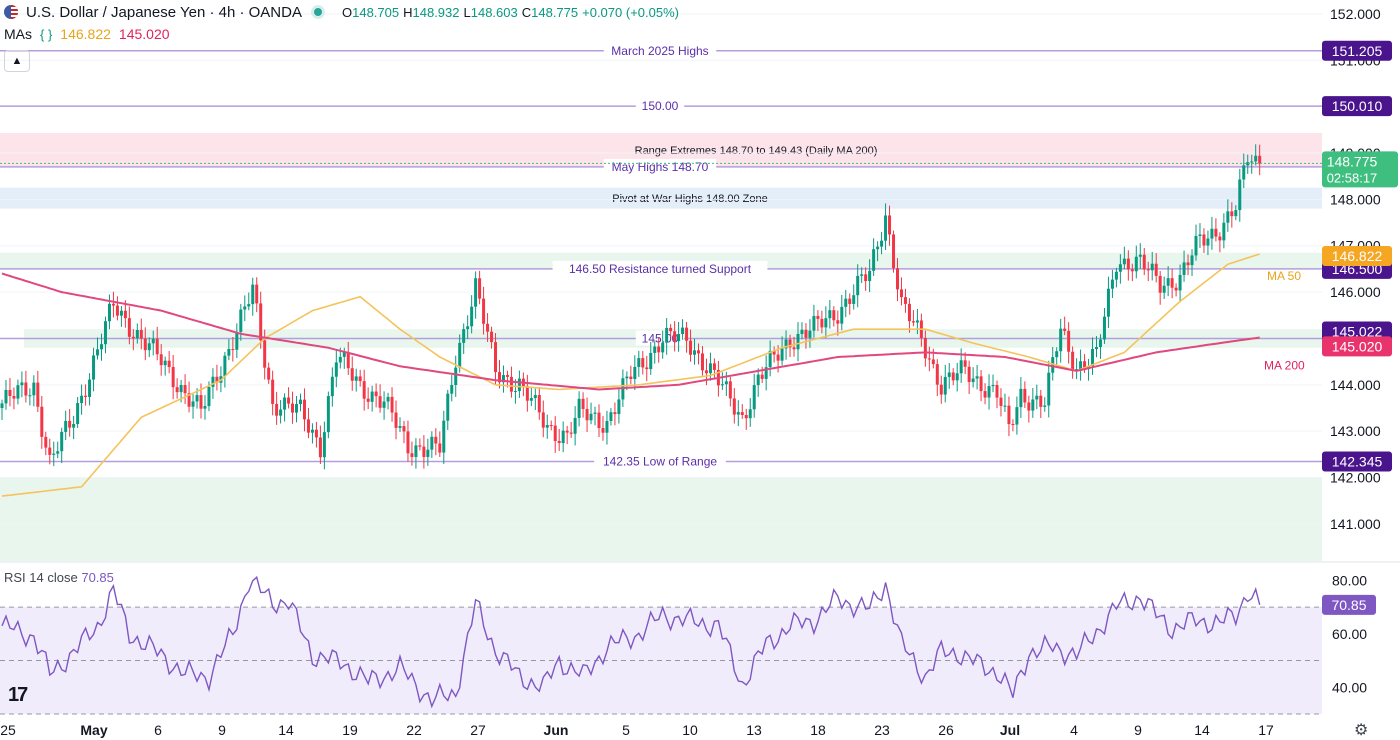 Image resolution: width=1400 pixels, height=740 pixels. I want to click on time-axis-label: 10, so click(690, 730).